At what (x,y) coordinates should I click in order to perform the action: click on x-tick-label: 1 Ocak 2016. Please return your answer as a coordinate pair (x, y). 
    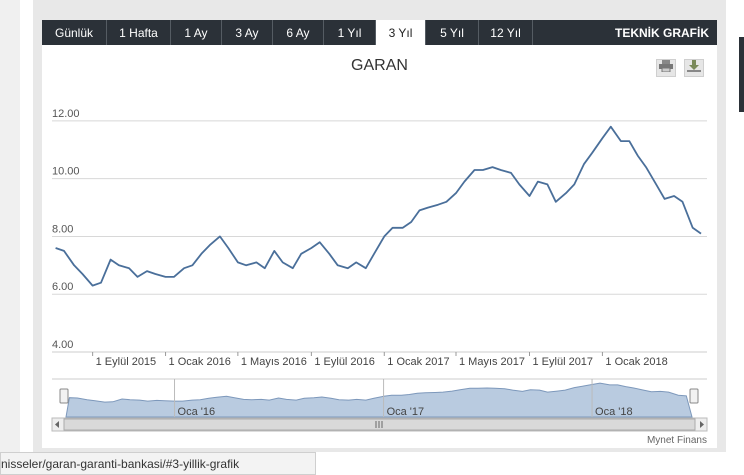
    Looking at the image, I should click on (200, 362).